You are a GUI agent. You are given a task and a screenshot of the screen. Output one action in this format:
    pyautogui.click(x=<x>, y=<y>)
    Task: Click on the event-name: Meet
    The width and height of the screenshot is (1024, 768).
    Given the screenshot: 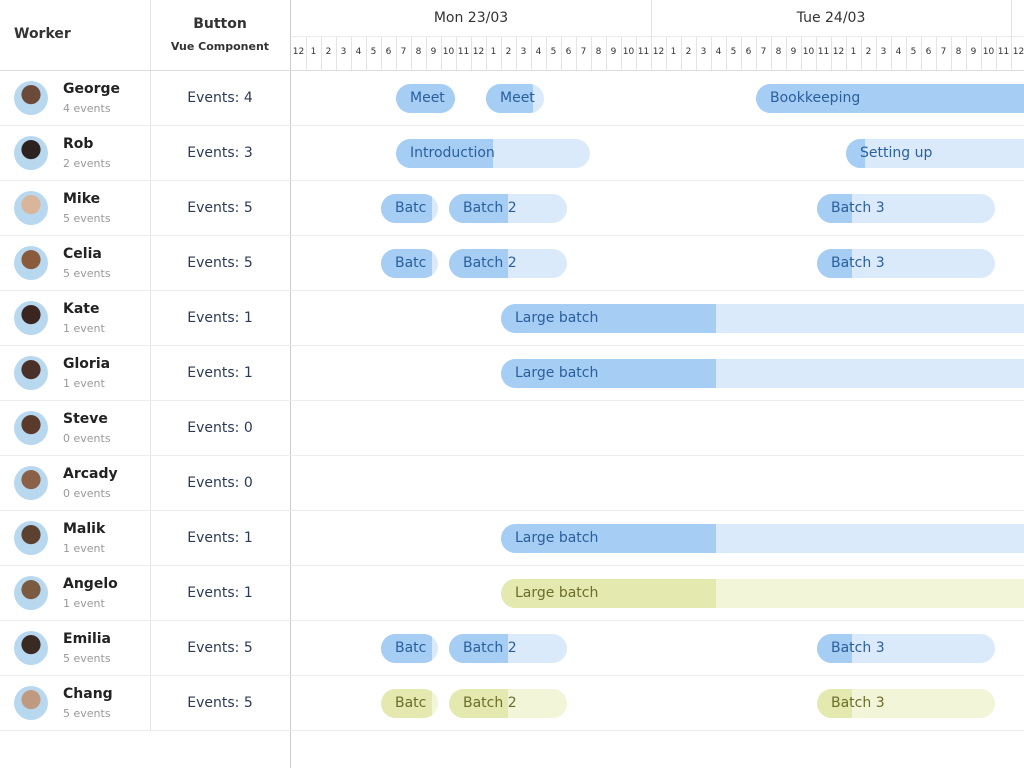 What is the action you would take?
    pyautogui.click(x=427, y=98)
    